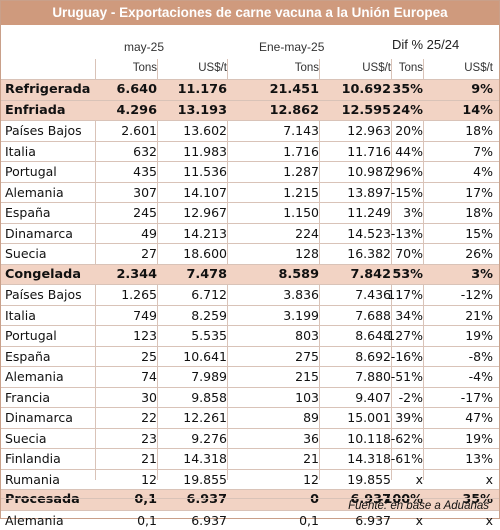 The height and width of the screenshot is (530, 500). Describe the element at coordinates (35, 111) in the screenshot. I see `section-label: Enfriada` at that location.